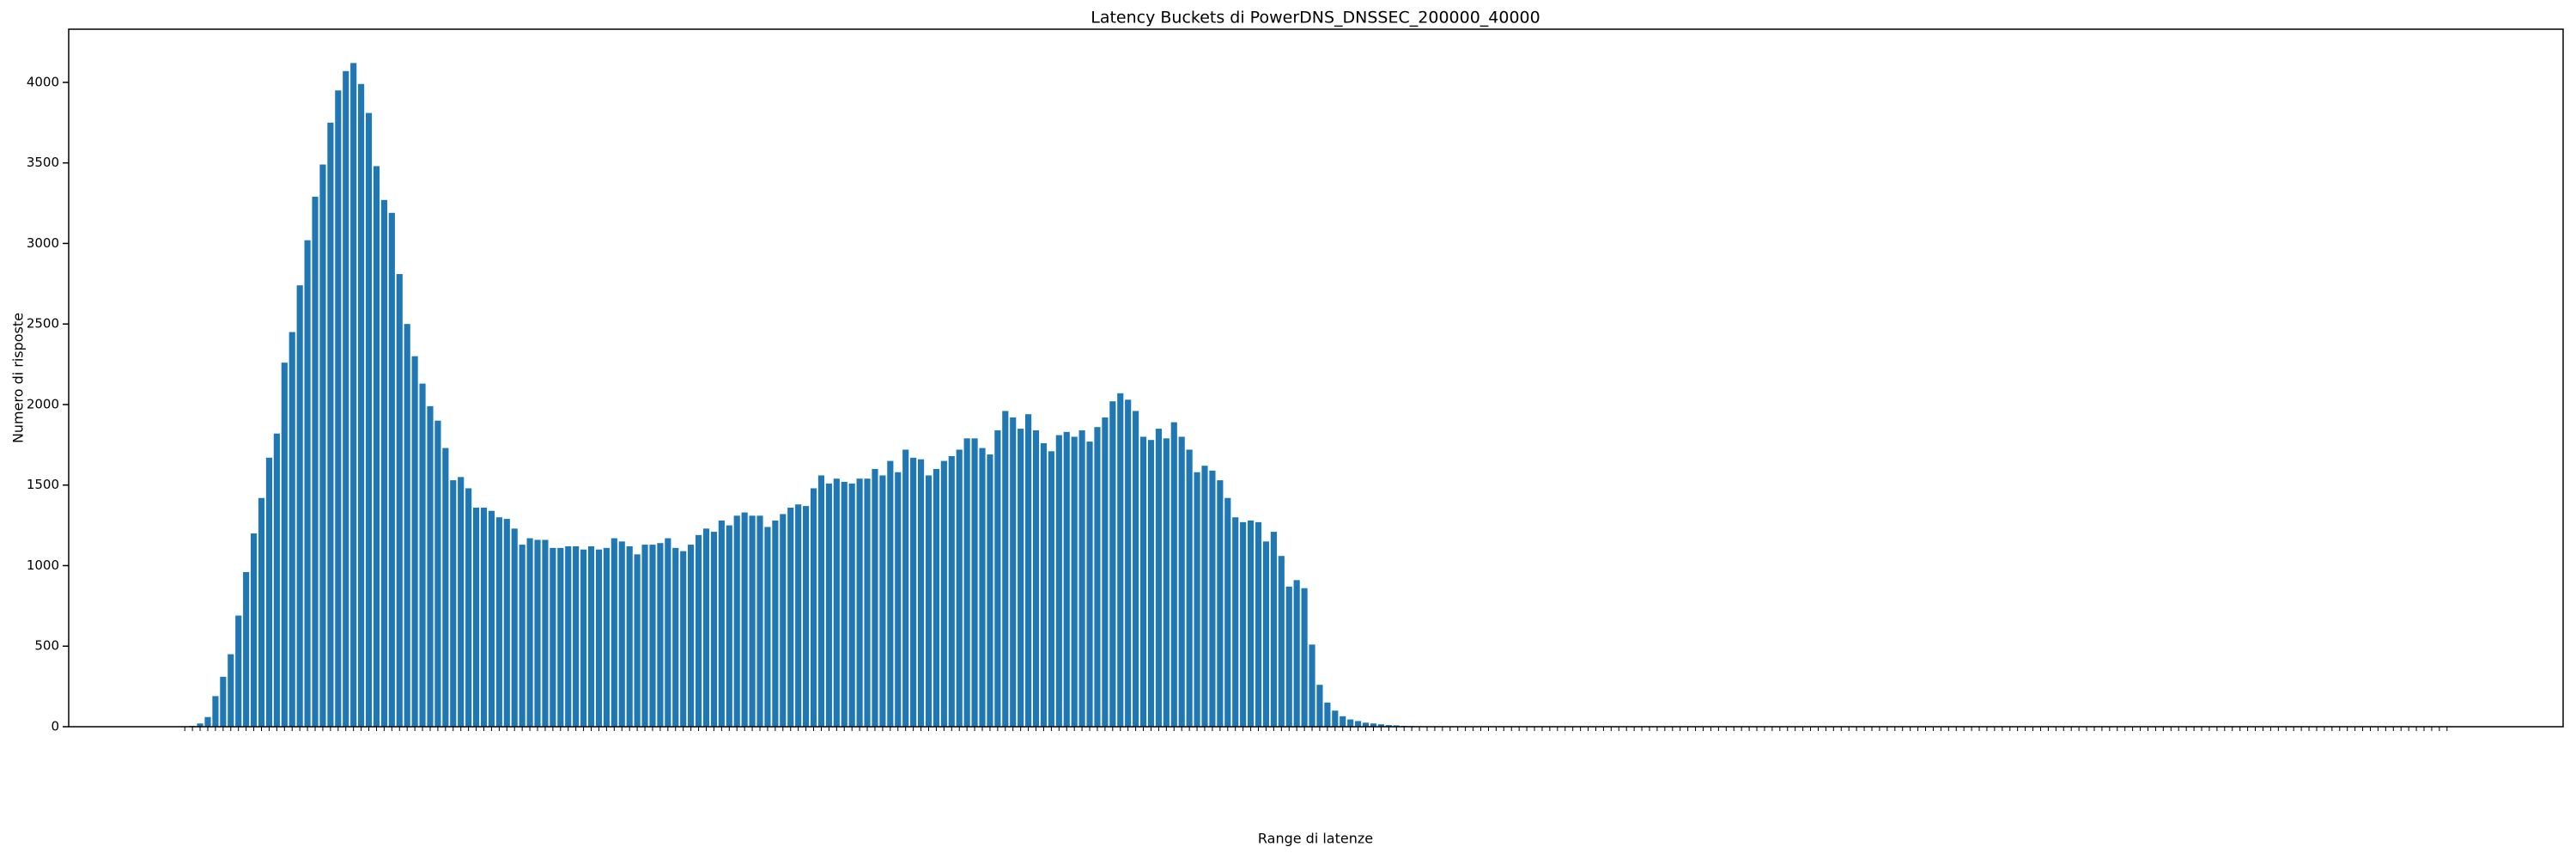 The image size is (2576, 859). I want to click on y-tick-label: 1000, so click(43, 565).